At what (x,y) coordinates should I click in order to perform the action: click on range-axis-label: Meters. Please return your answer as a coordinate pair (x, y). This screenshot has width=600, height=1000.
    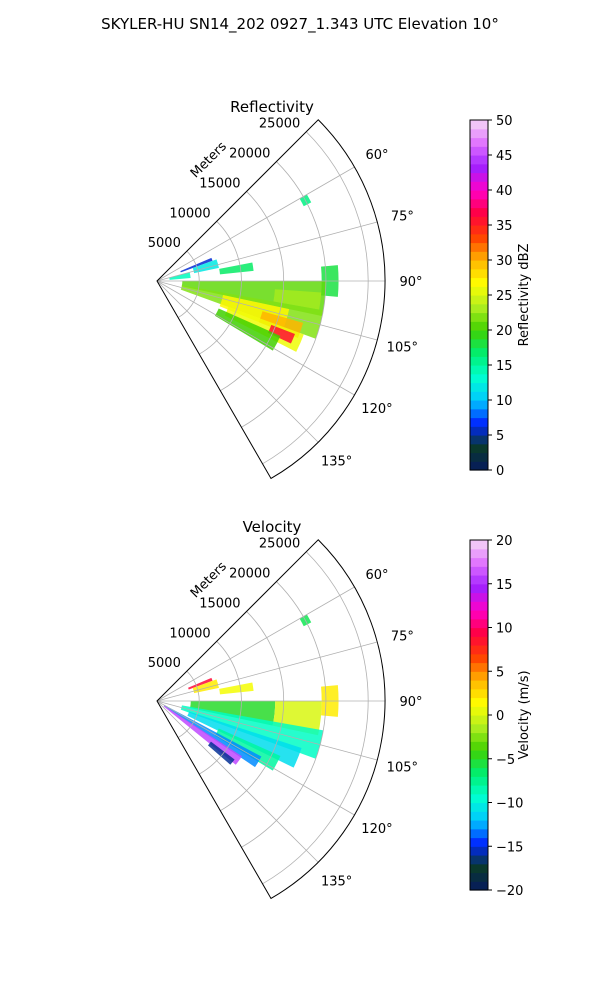
    Looking at the image, I should click on (209, 580).